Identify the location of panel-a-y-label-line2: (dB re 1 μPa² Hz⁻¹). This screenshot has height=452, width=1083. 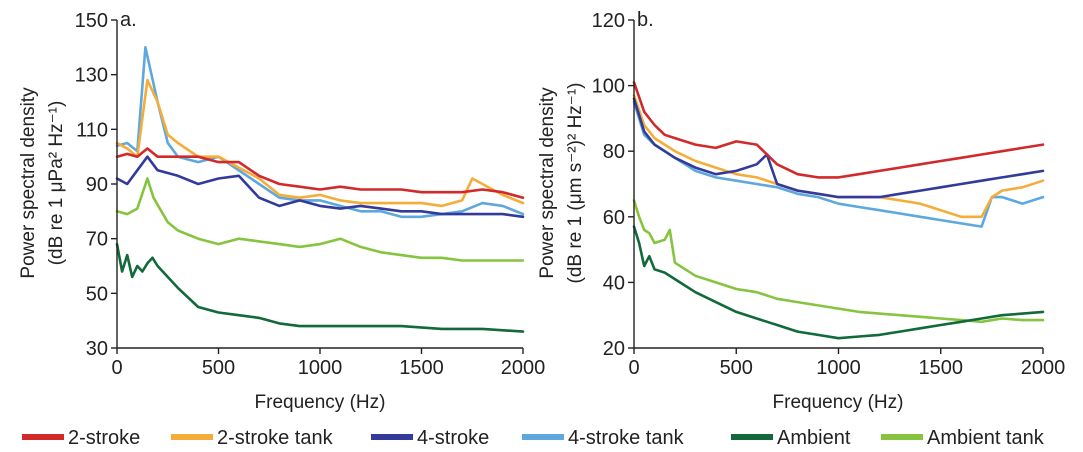
(56, 183).